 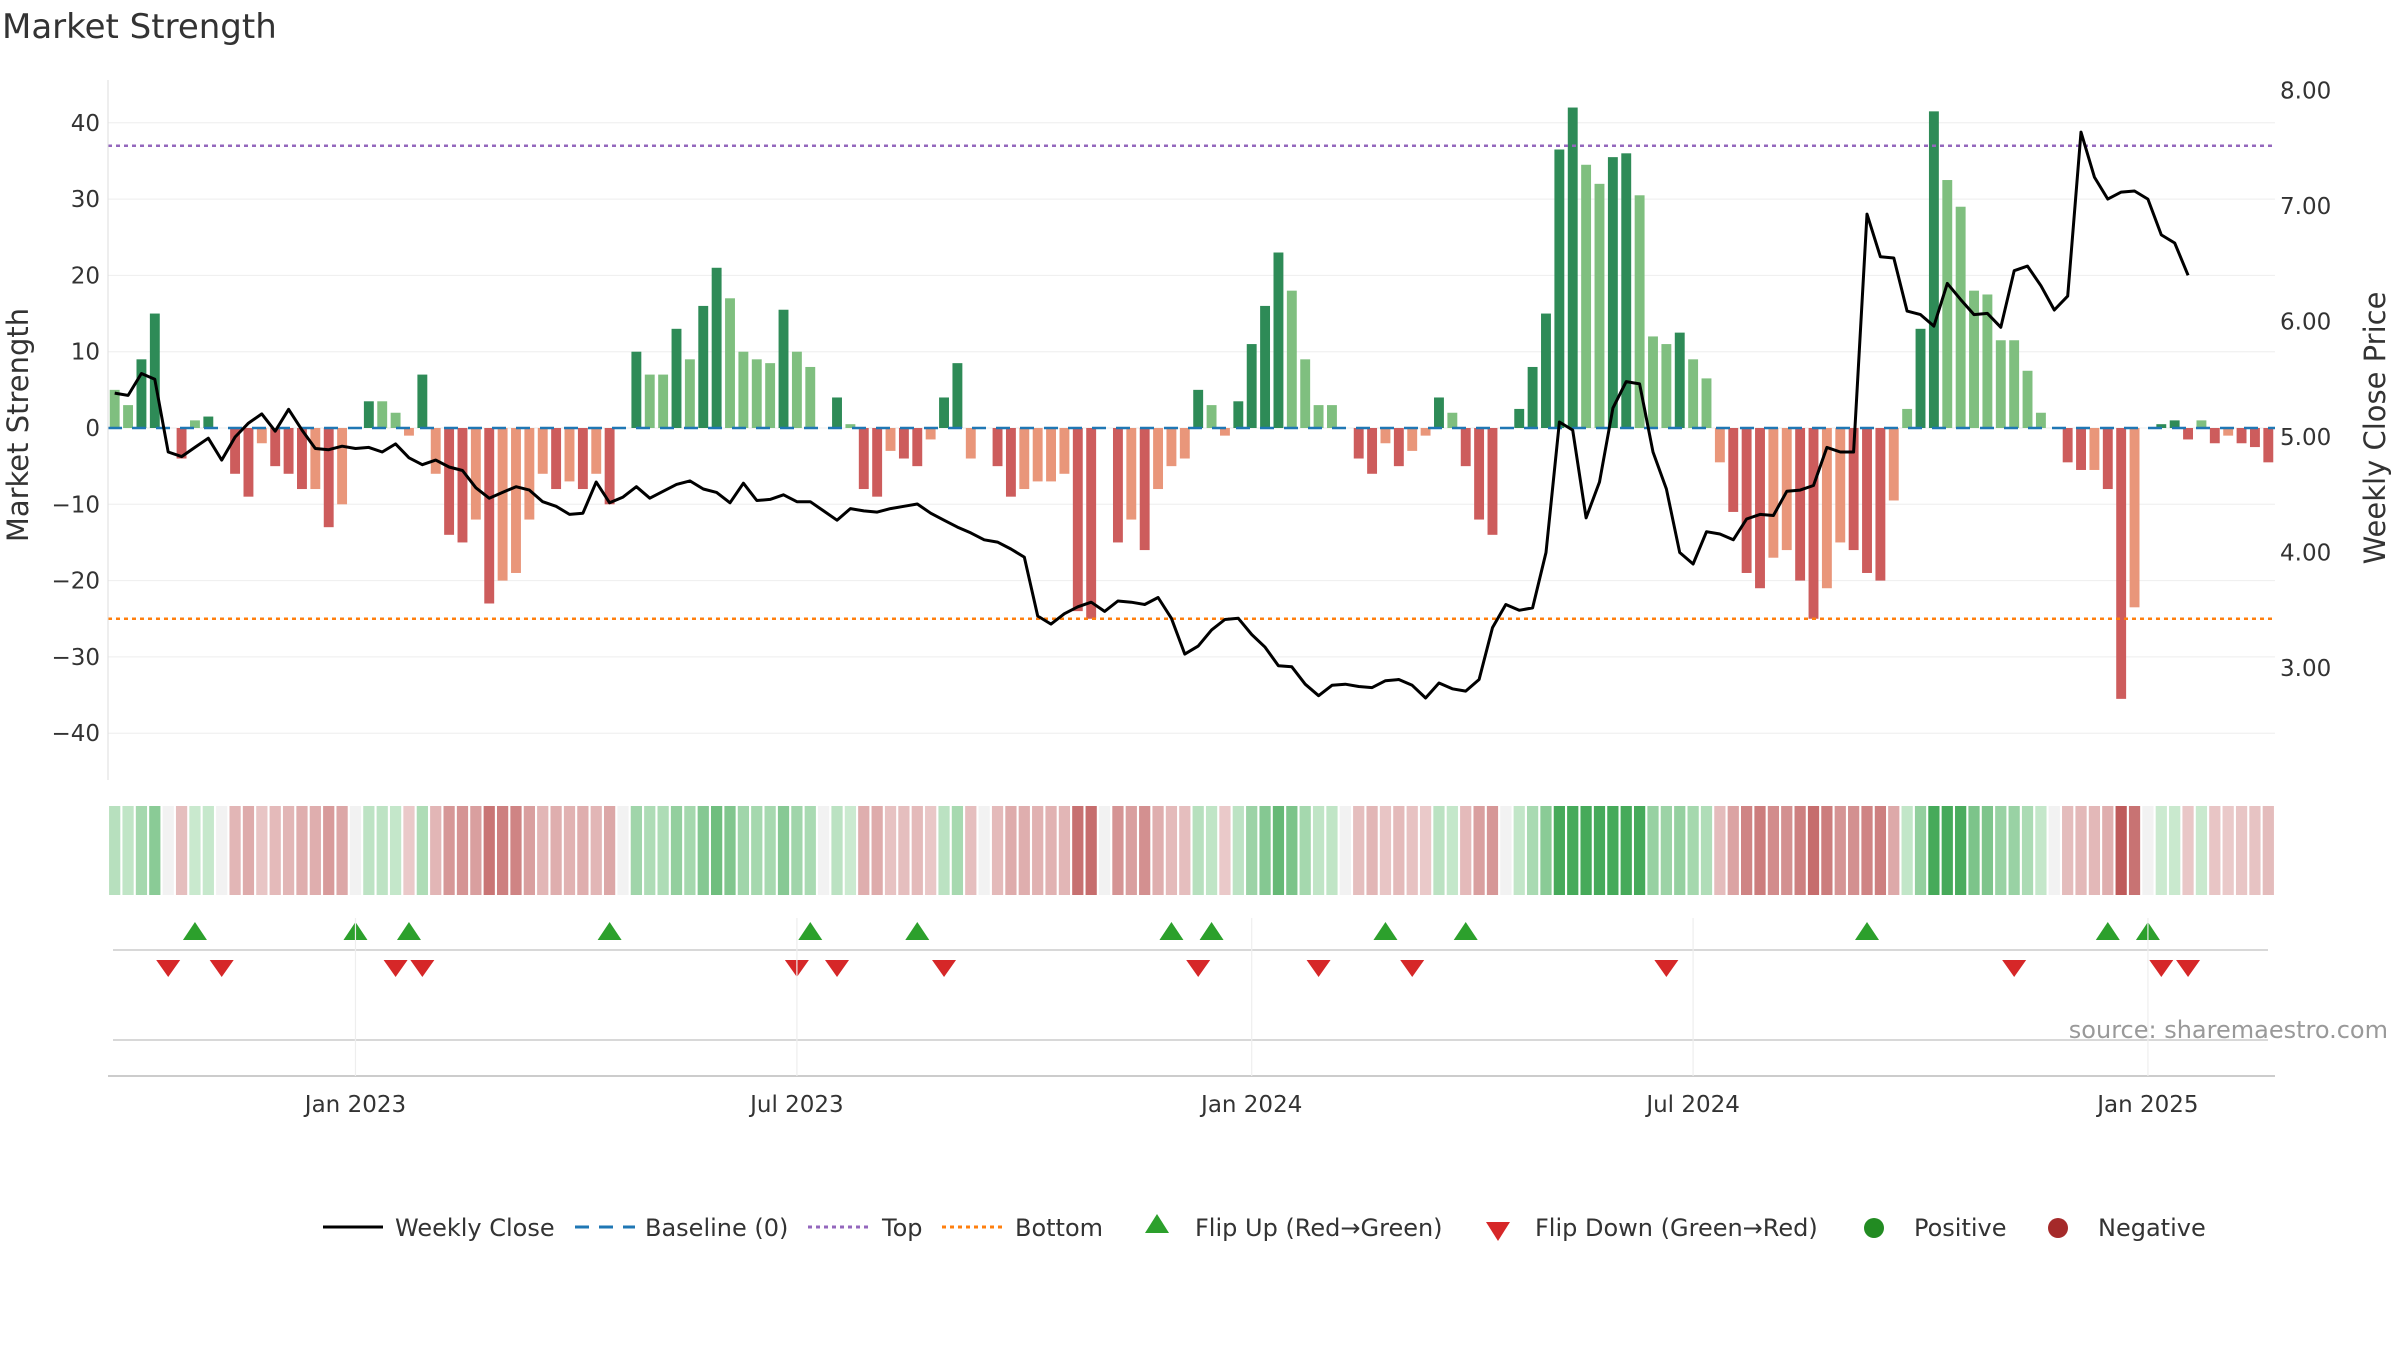 What do you see at coordinates (2305, 207) in the screenshot?
I see `y2-tick-label: 7.00` at bounding box center [2305, 207].